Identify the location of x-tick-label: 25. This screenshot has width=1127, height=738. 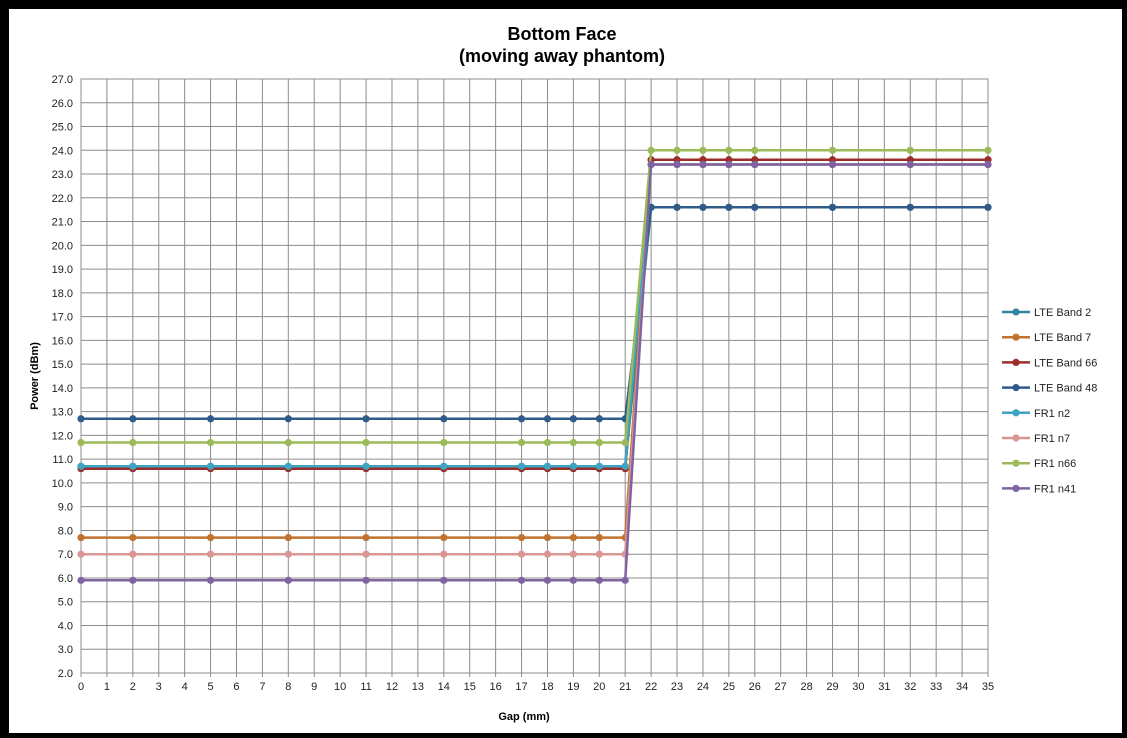
(729, 687).